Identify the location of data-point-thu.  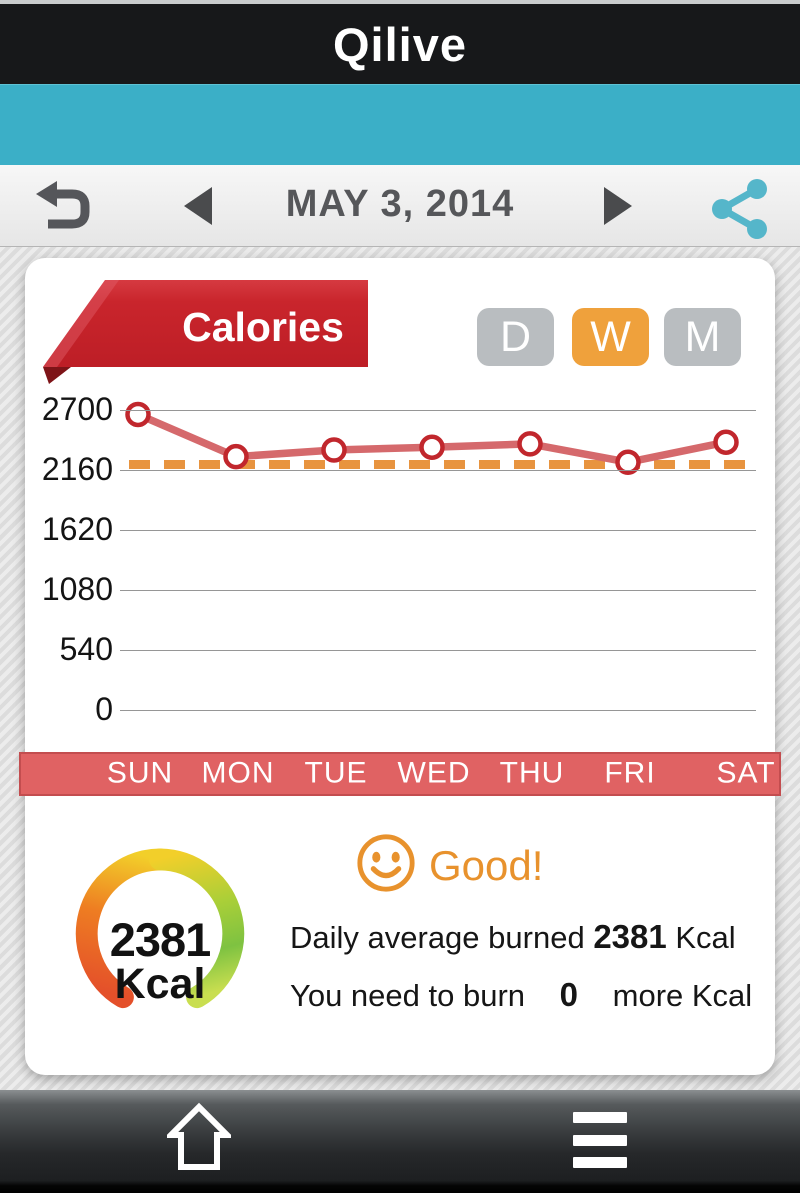
(530, 444).